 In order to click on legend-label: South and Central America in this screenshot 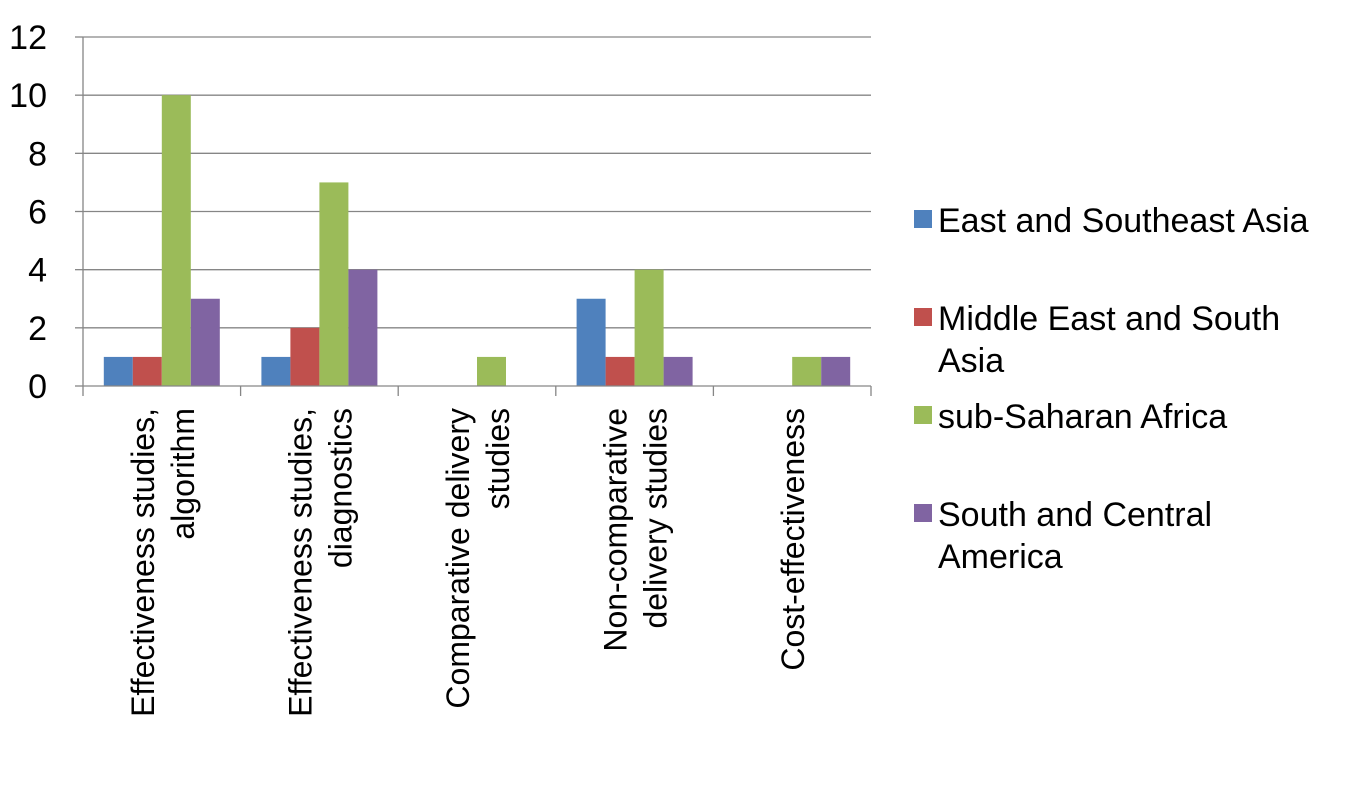, I will do `click(1075, 536)`.